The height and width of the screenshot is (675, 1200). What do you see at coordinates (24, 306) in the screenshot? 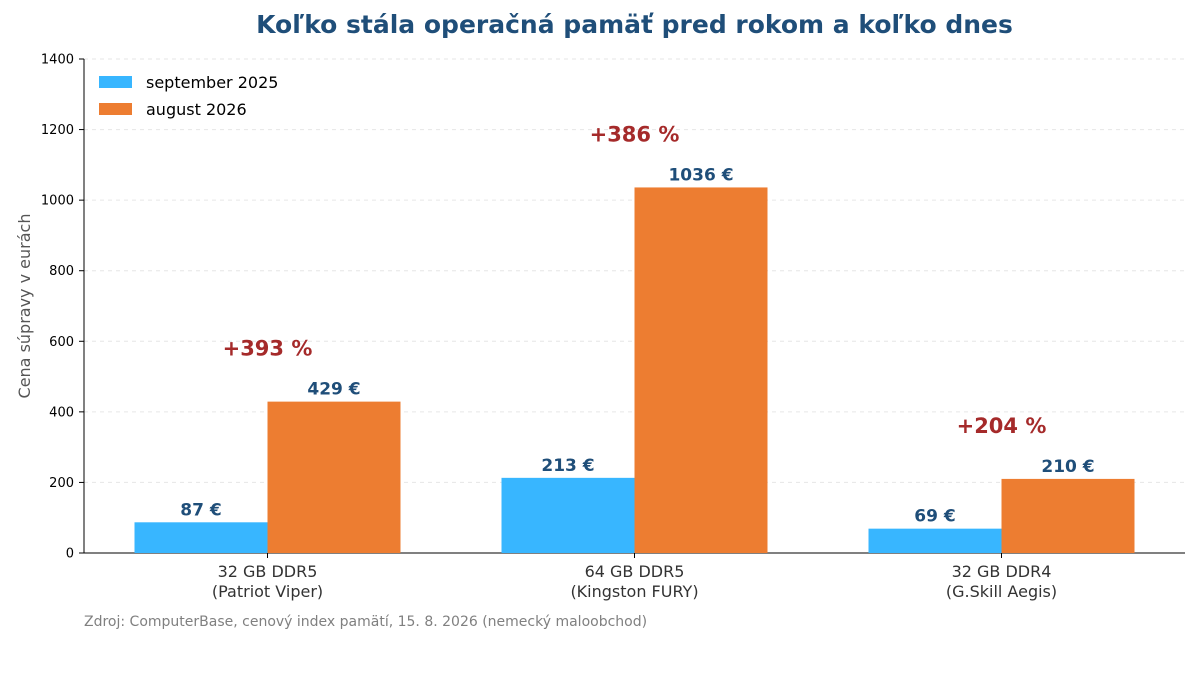
I see `y-axis-label: Cena súpravy v eurách` at bounding box center [24, 306].